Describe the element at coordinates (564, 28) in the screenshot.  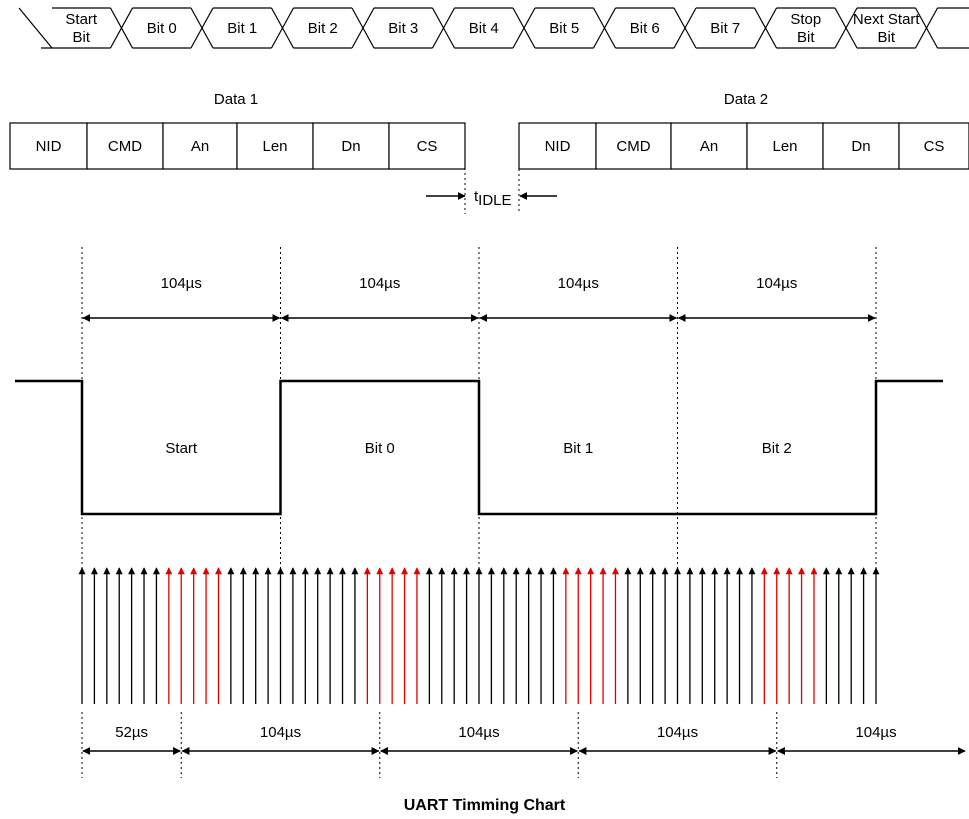
I see `frame-bit-label: Bit 5` at that location.